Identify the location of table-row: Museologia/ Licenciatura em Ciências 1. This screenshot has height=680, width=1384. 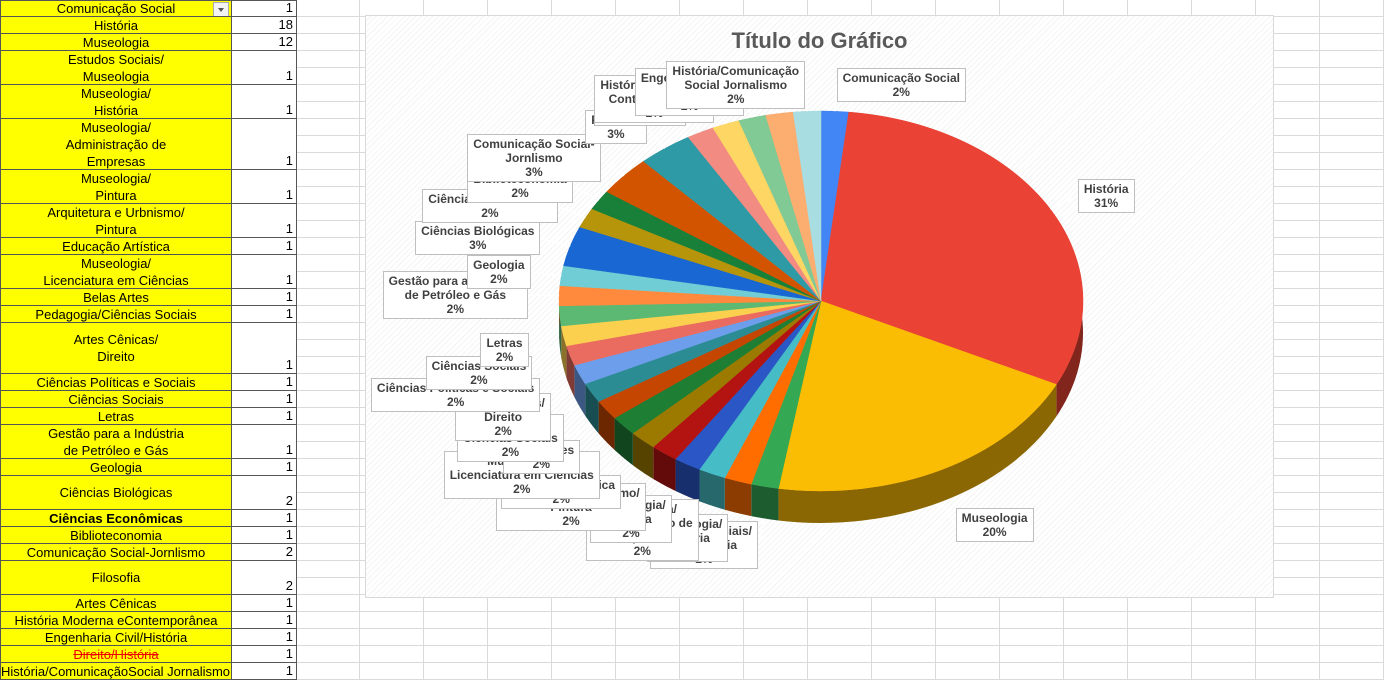
(148, 272).